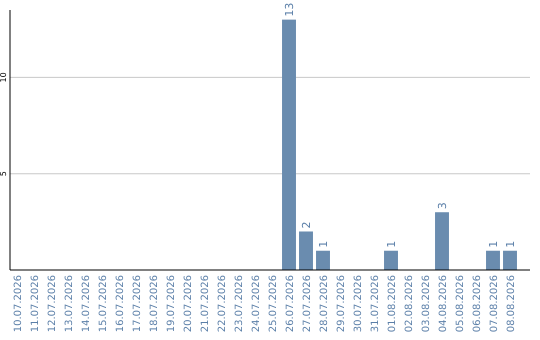 The width and height of the screenshot is (540, 340). I want to click on x-tick-label: 19.07.2026, so click(171, 303).